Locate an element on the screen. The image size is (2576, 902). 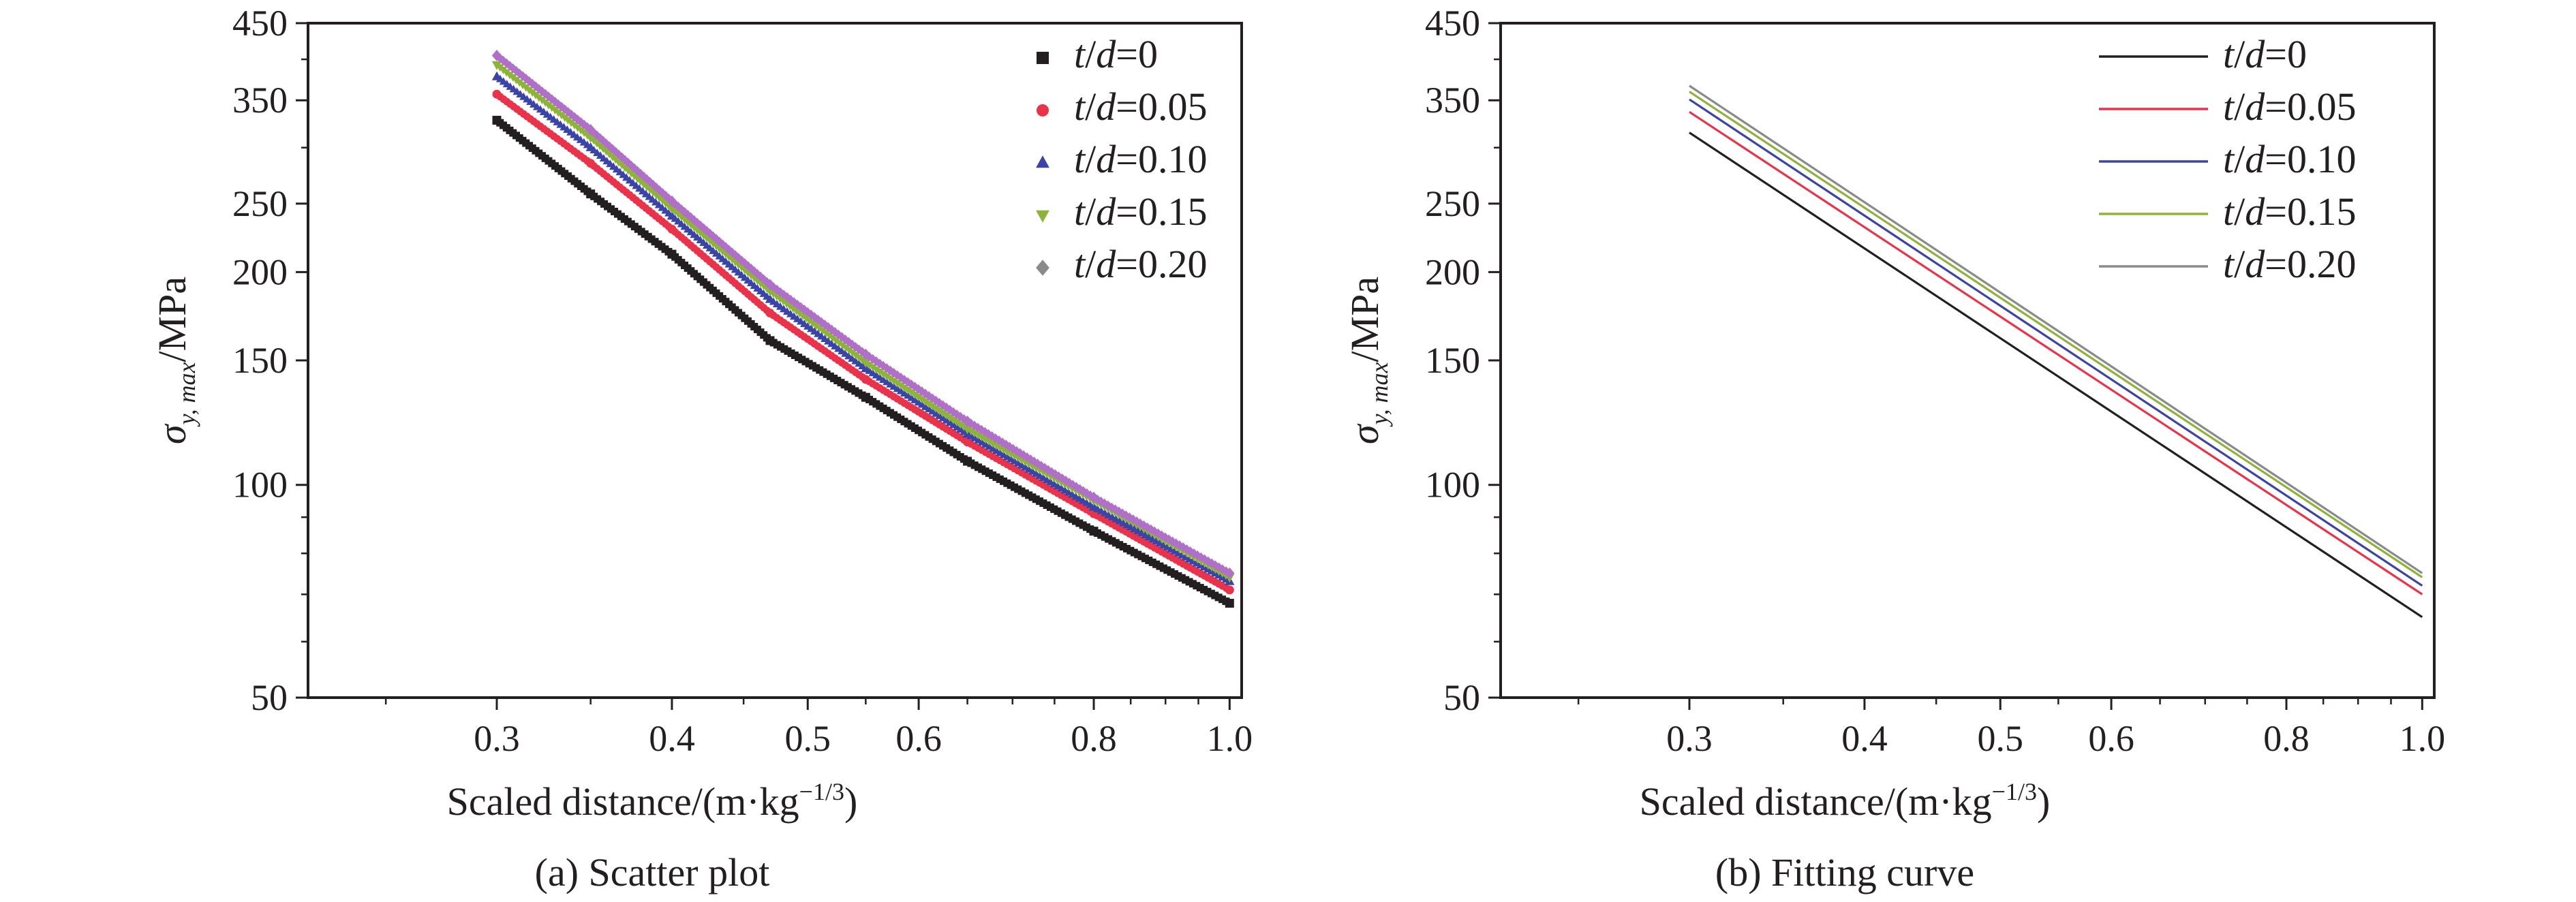
legend-label: t/d=0.15 is located at coordinates (1140, 211).